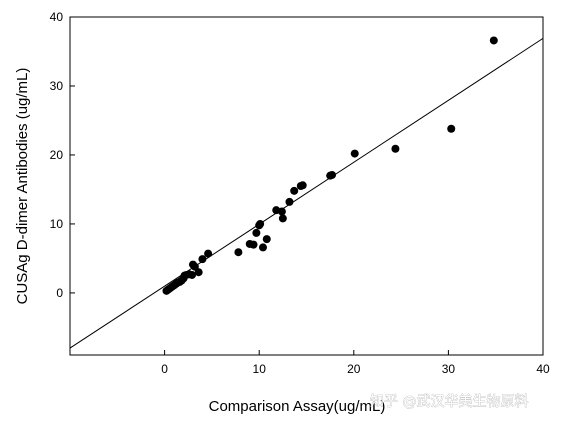  I want to click on y-tick-label: 0, so click(59, 293).